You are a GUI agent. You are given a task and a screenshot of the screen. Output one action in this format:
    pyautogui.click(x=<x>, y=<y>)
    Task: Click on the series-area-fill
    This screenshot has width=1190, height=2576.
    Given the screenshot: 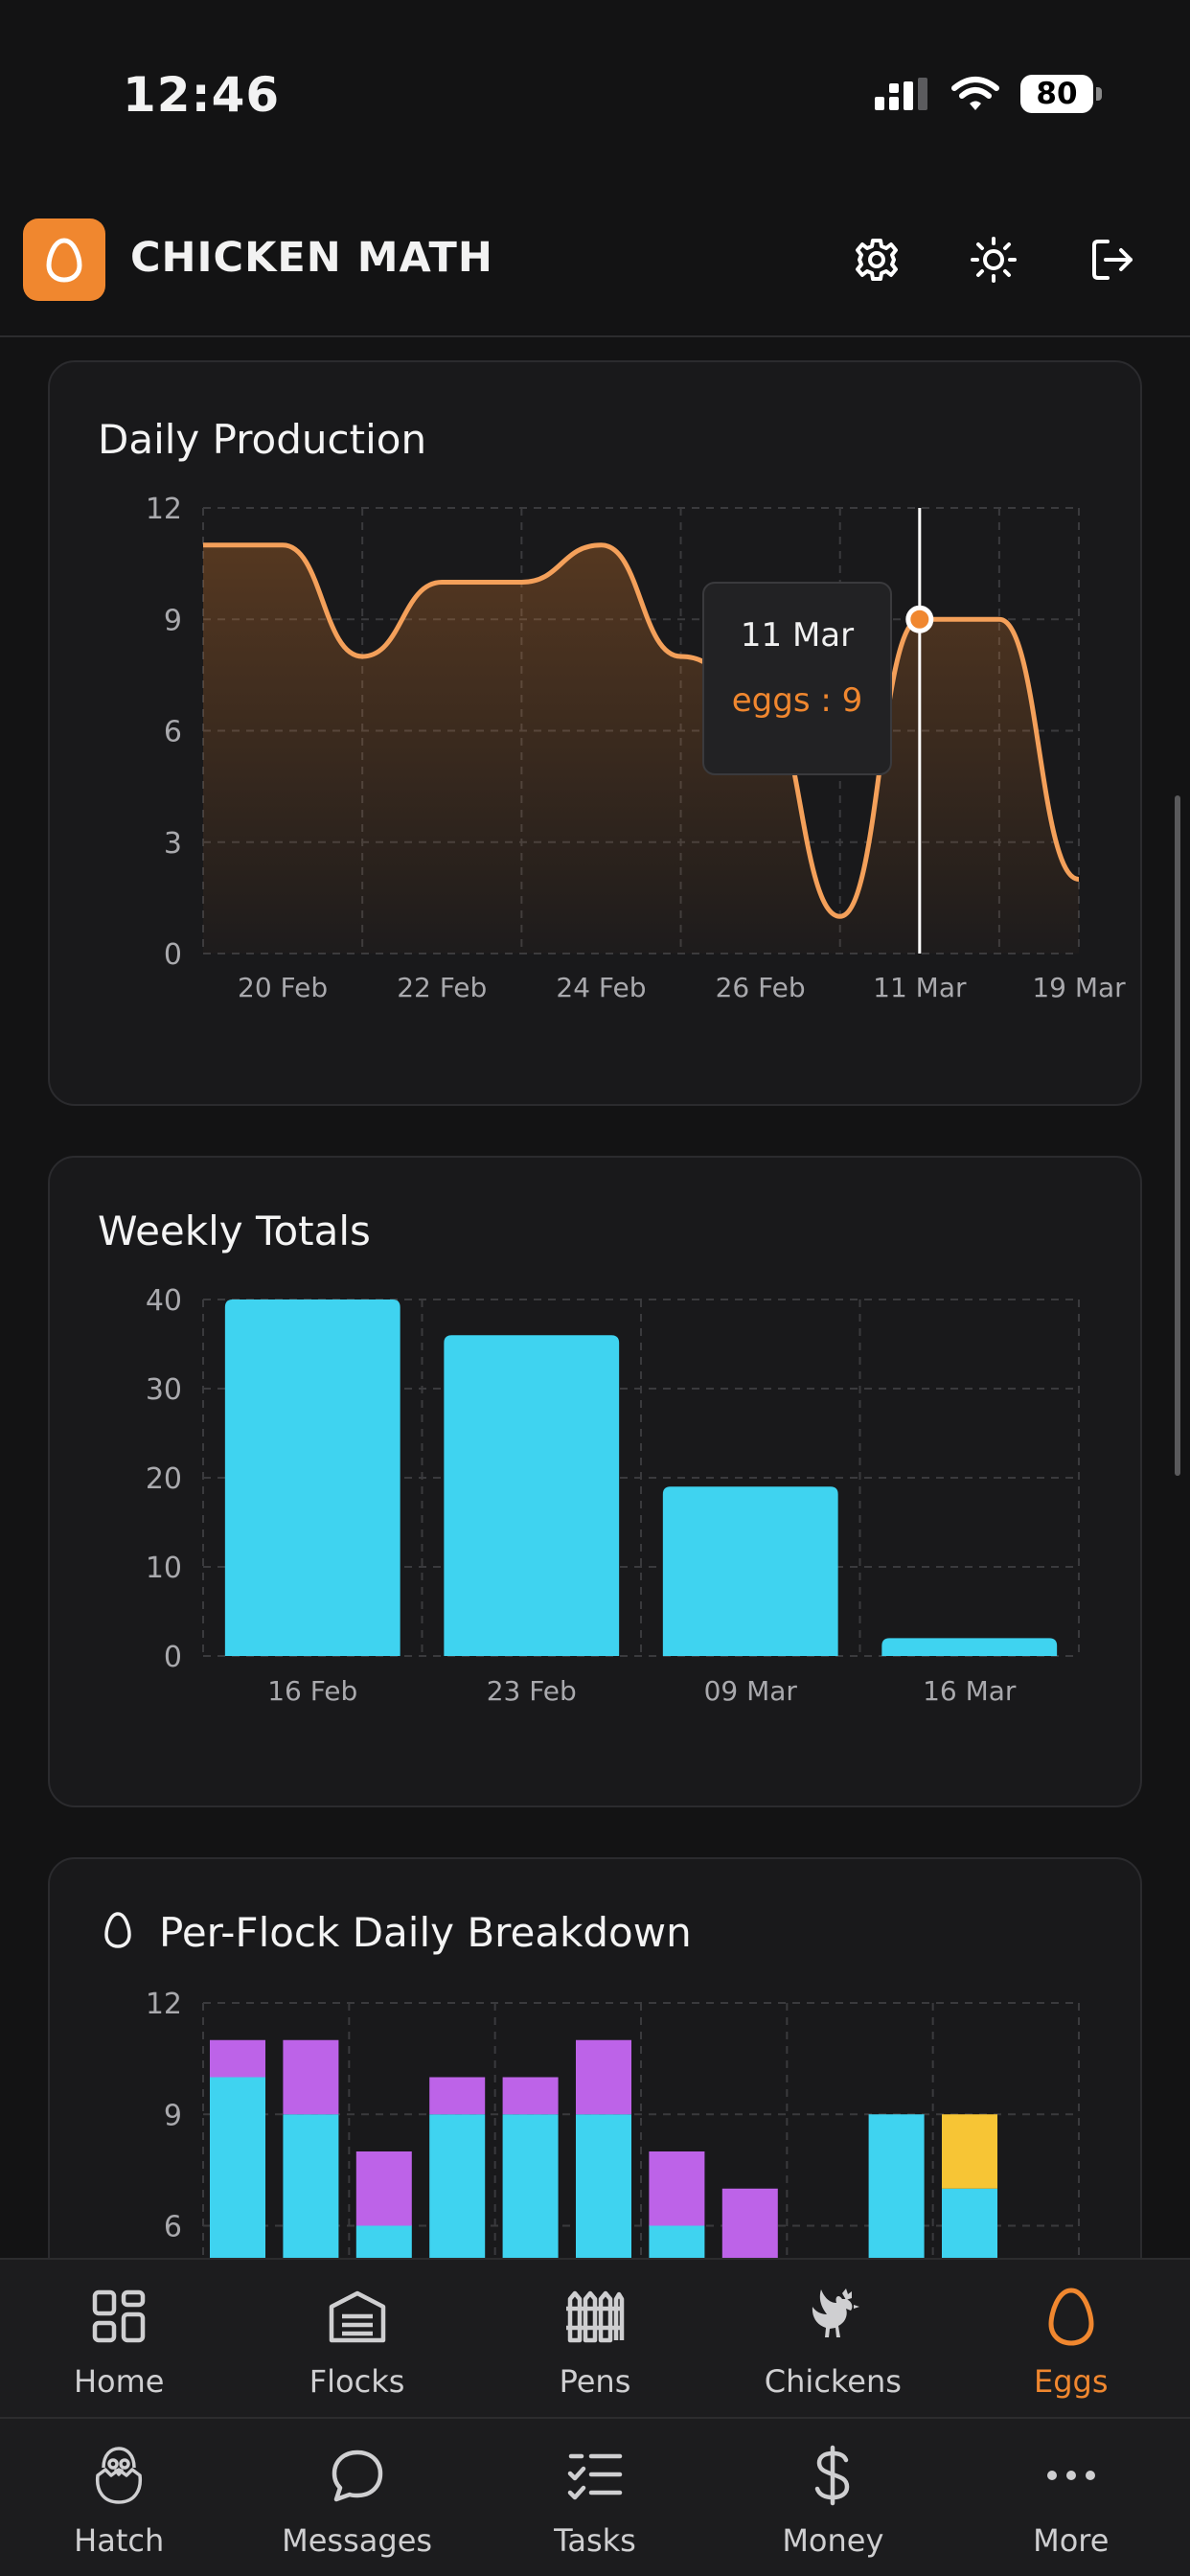 What is the action you would take?
    pyautogui.click(x=641, y=749)
    